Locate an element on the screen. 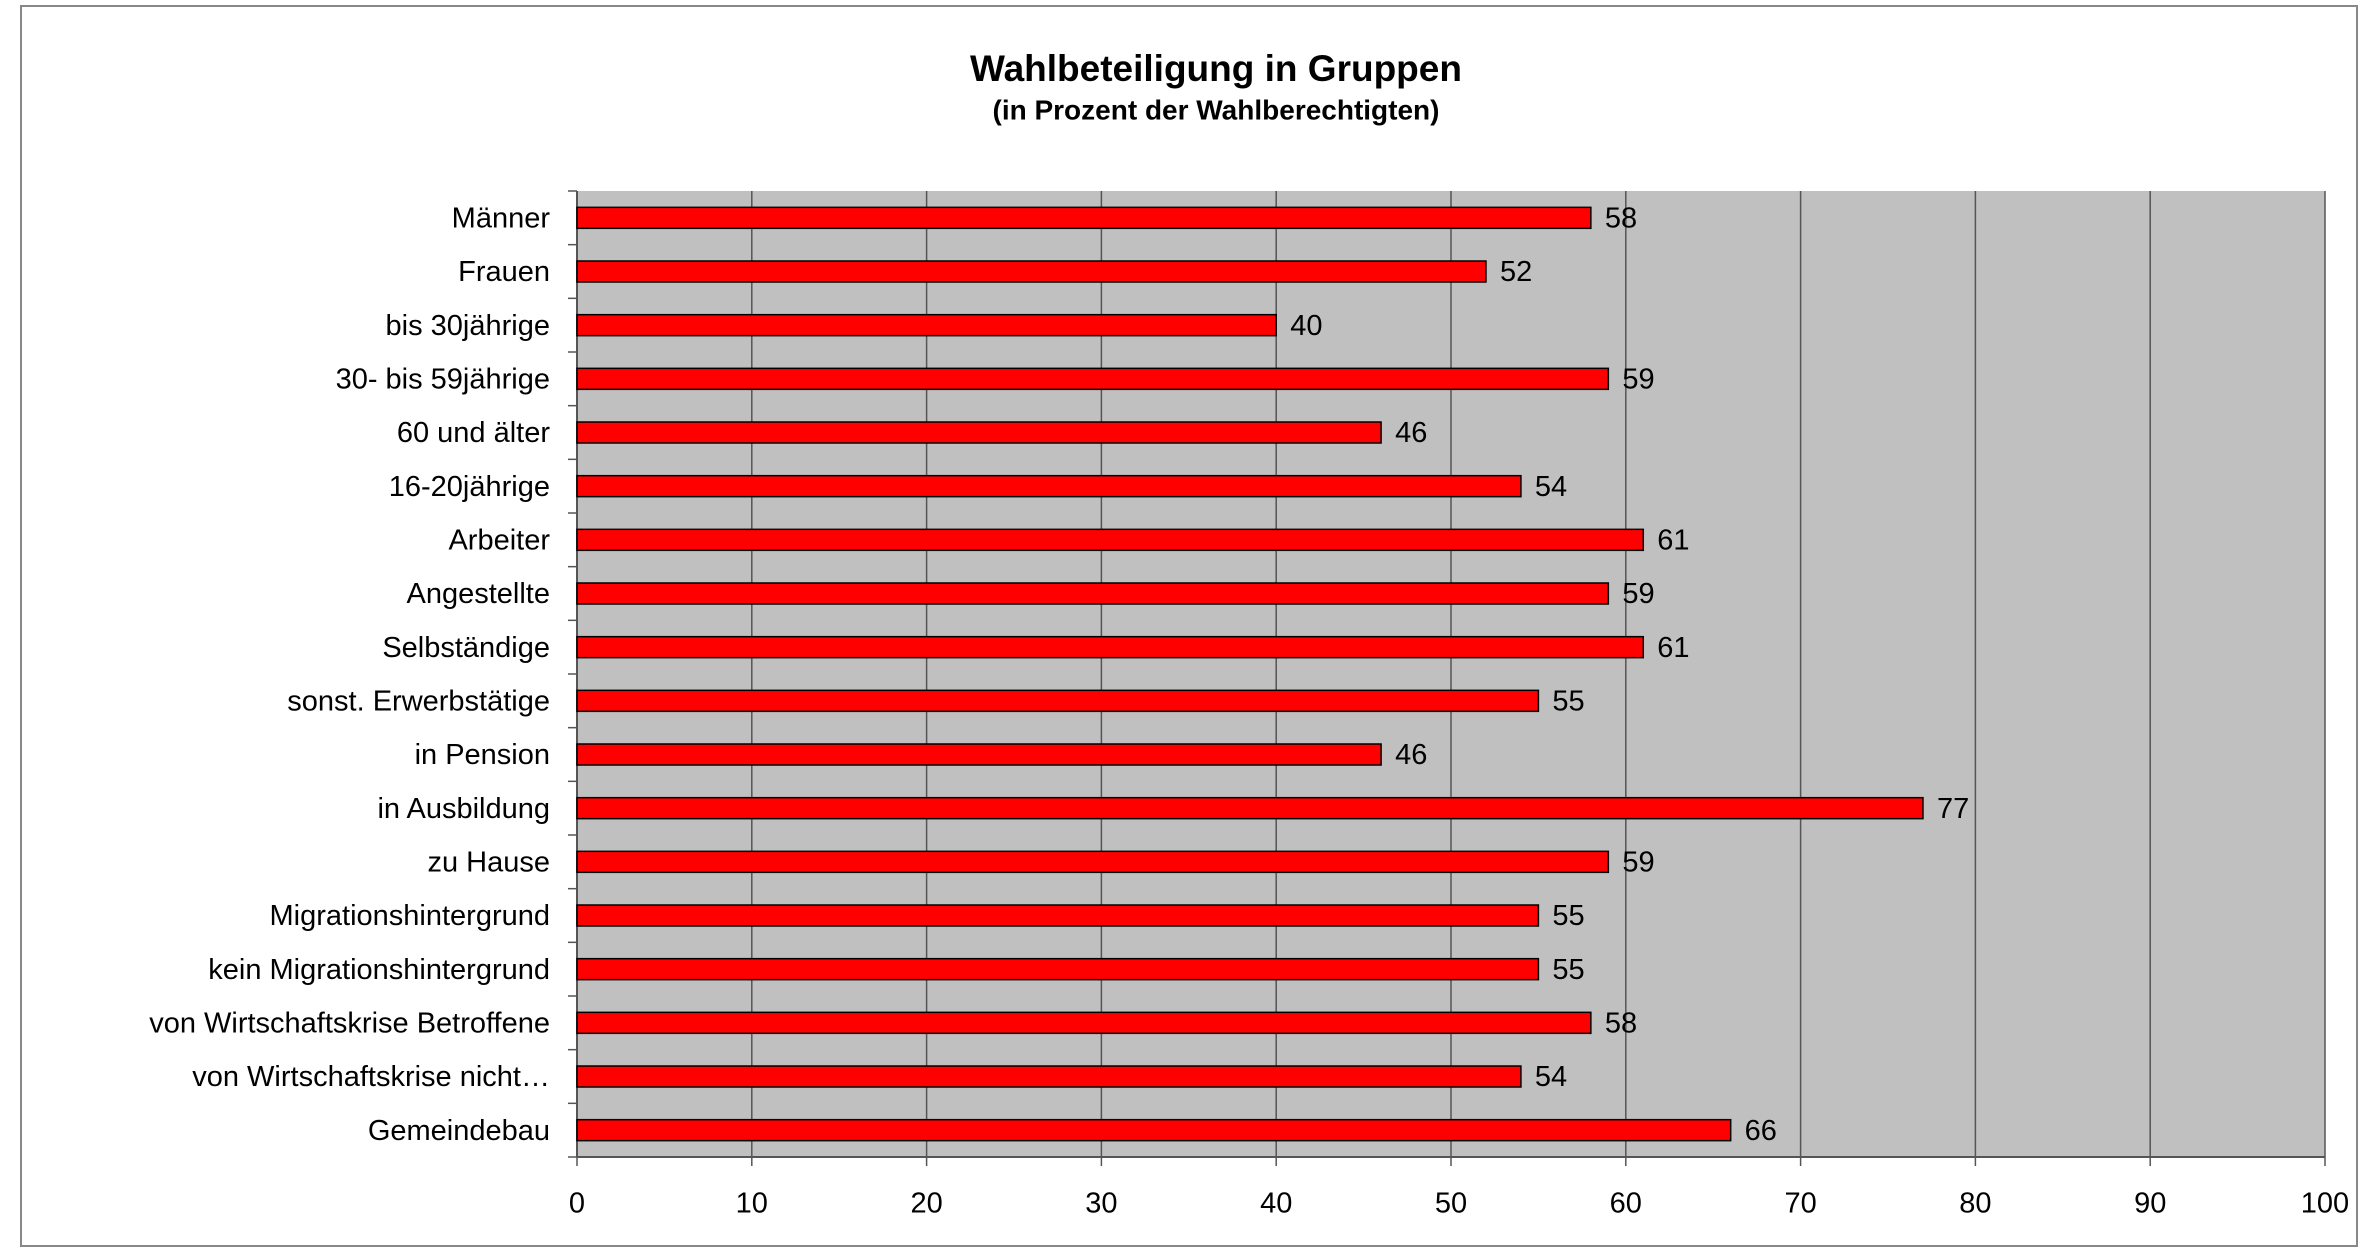 The width and height of the screenshot is (2358, 1247). x-tick-label: 80 is located at coordinates (1975, 1204).